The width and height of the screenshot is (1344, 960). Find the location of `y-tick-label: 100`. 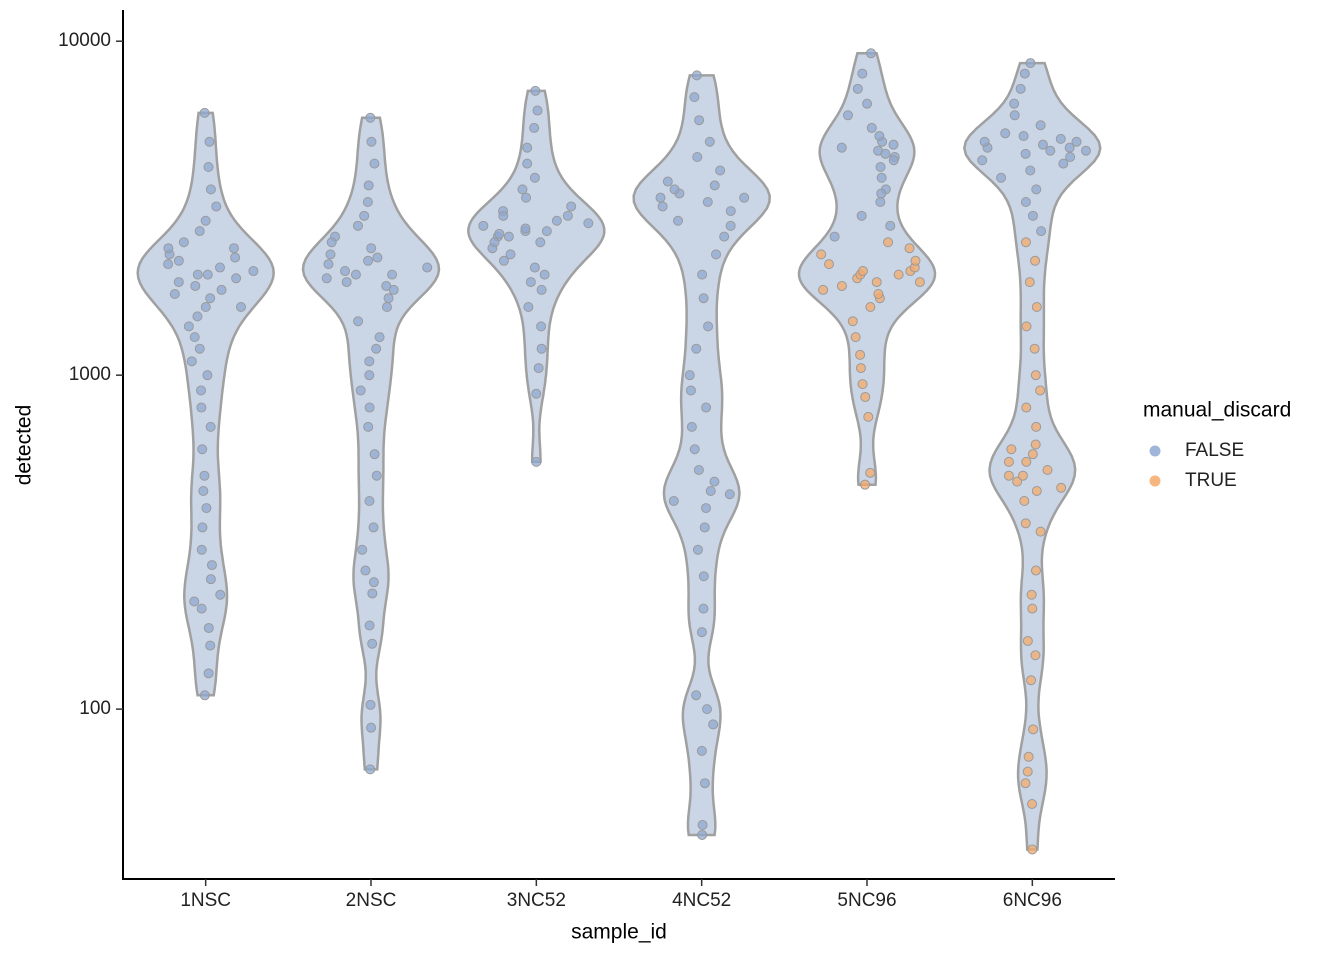

y-tick-label: 100 is located at coordinates (95, 708).